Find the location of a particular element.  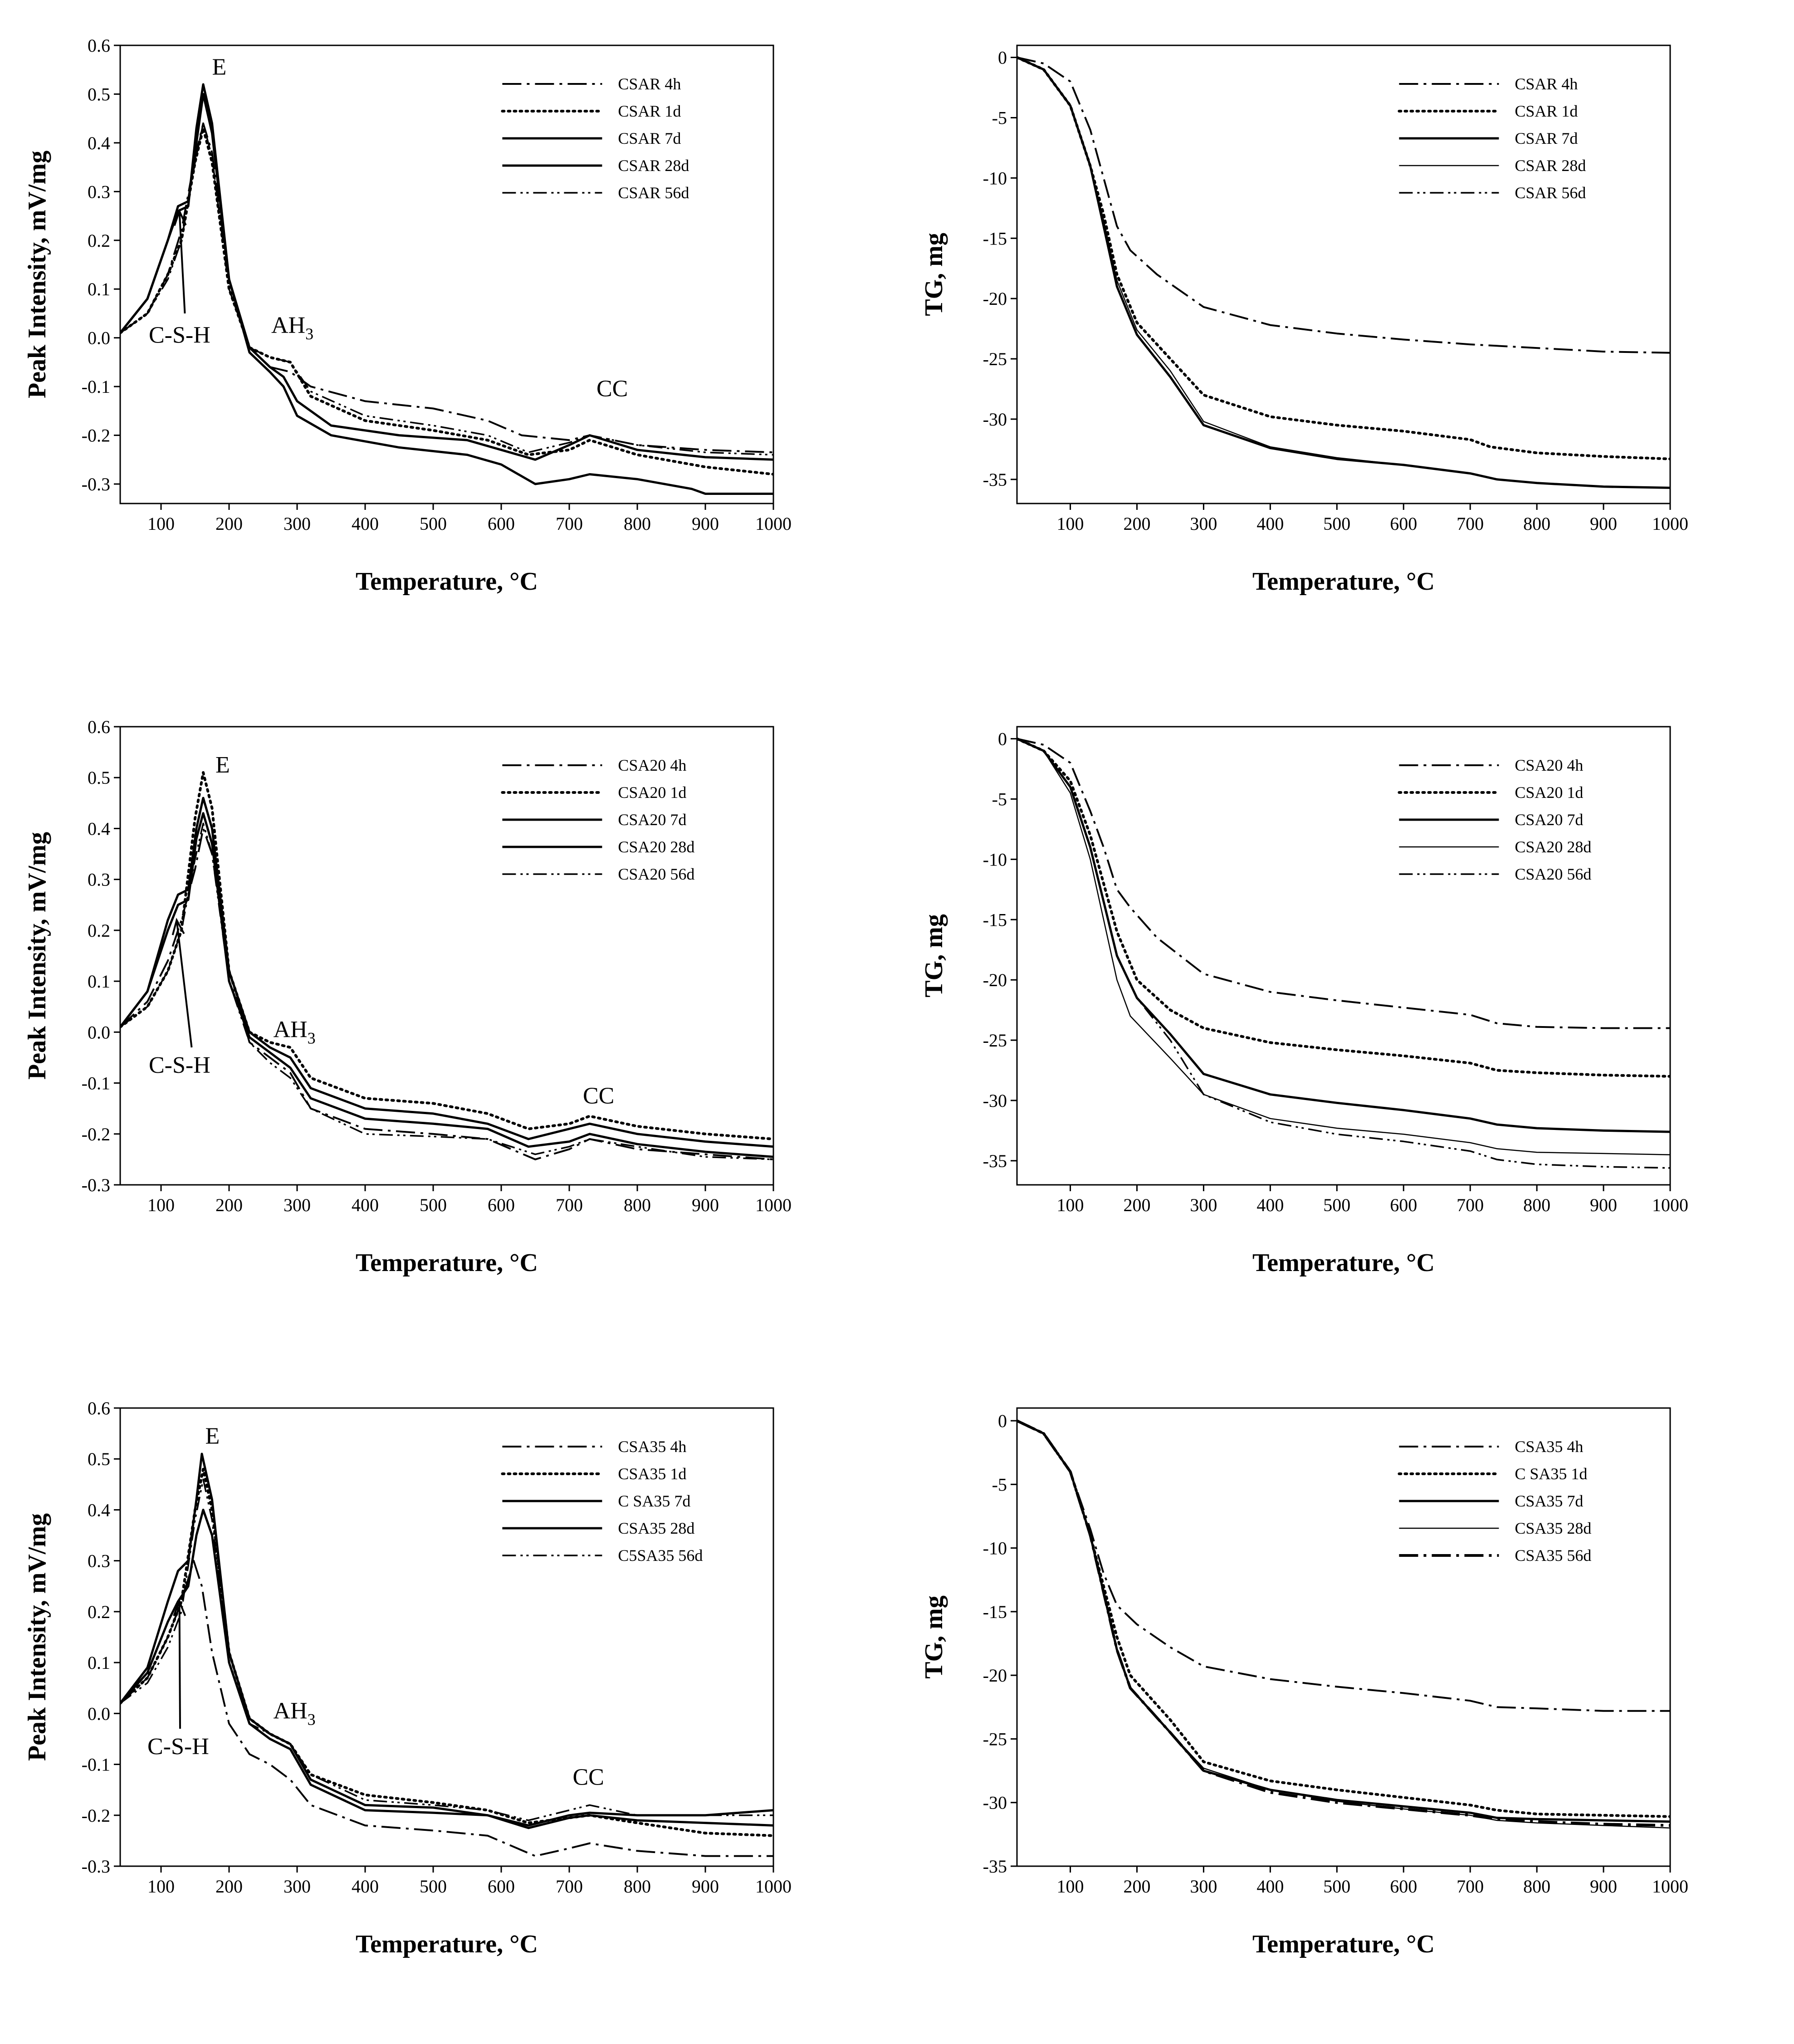

x-tick: 800 is located at coordinates (638, 1881).